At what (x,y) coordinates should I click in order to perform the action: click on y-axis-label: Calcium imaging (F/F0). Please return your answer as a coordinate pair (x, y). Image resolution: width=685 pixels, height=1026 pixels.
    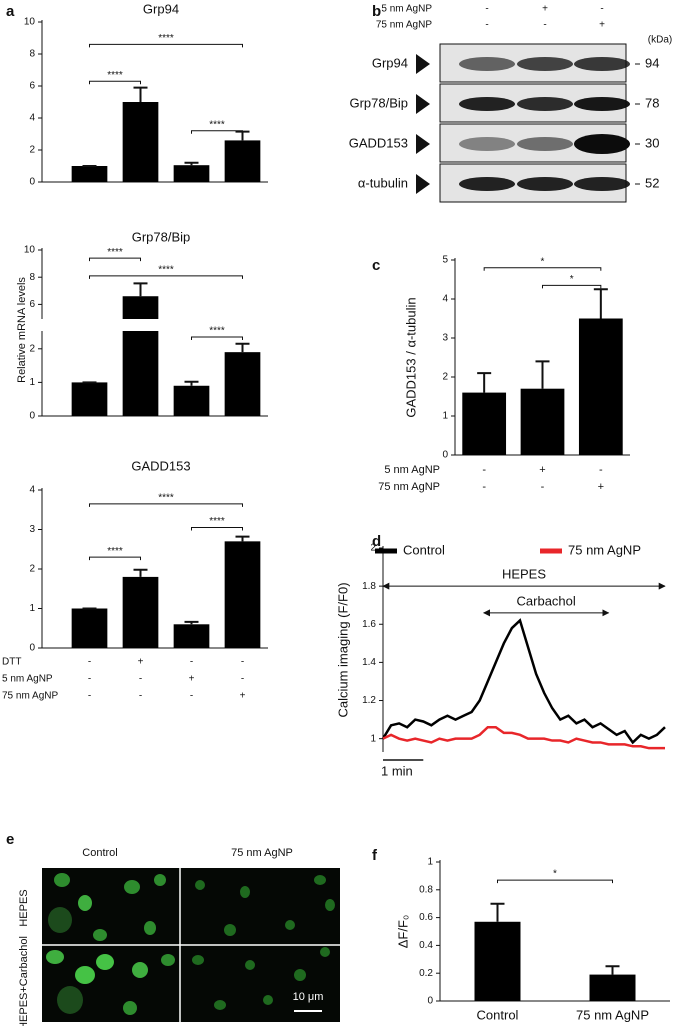
    Looking at the image, I should click on (342, 649).